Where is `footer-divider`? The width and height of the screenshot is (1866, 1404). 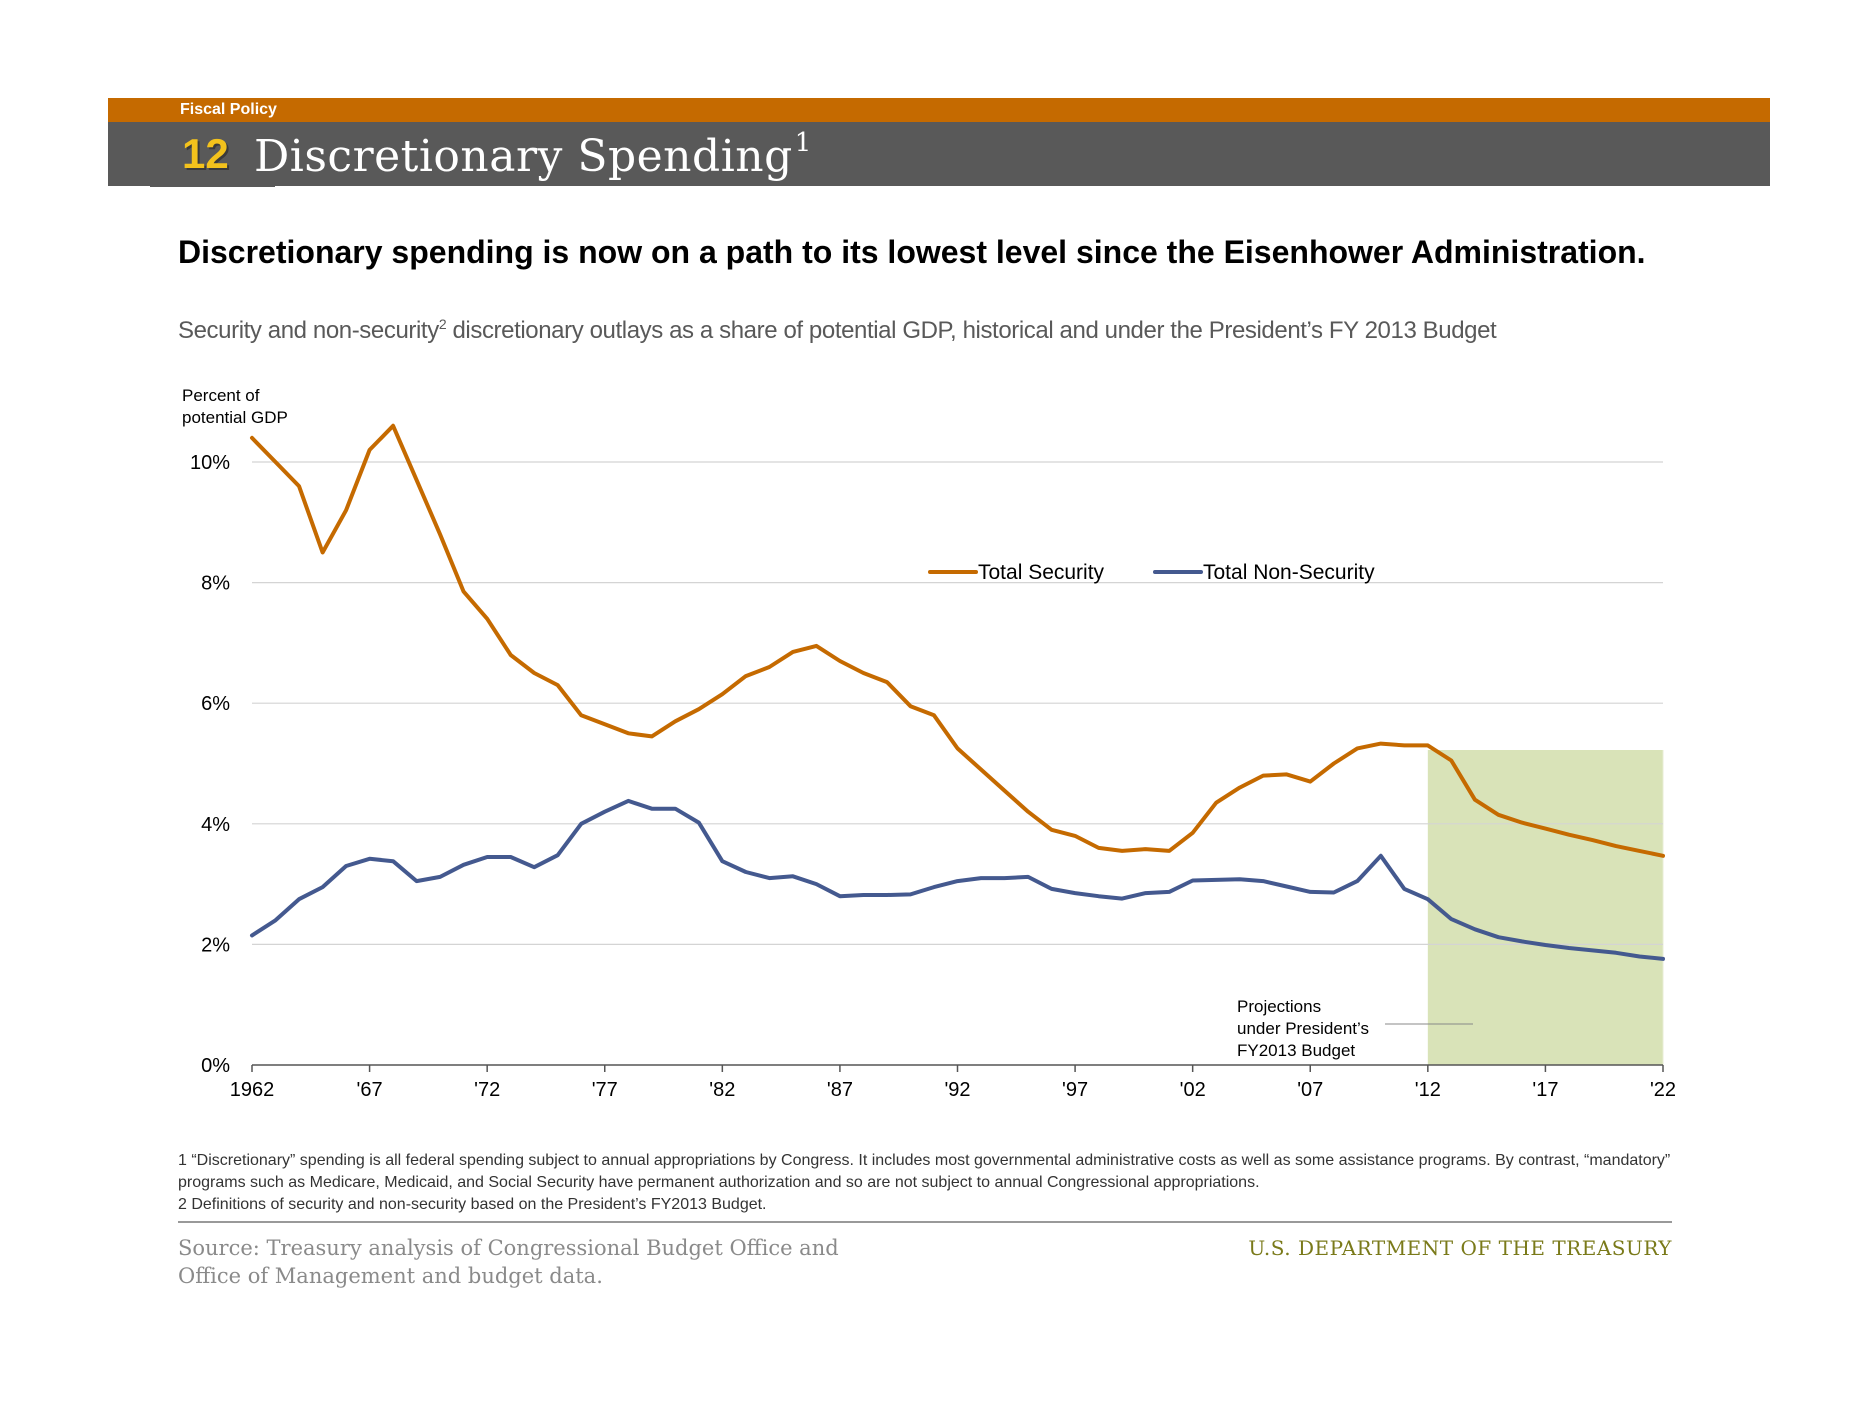 footer-divider is located at coordinates (925, 1222).